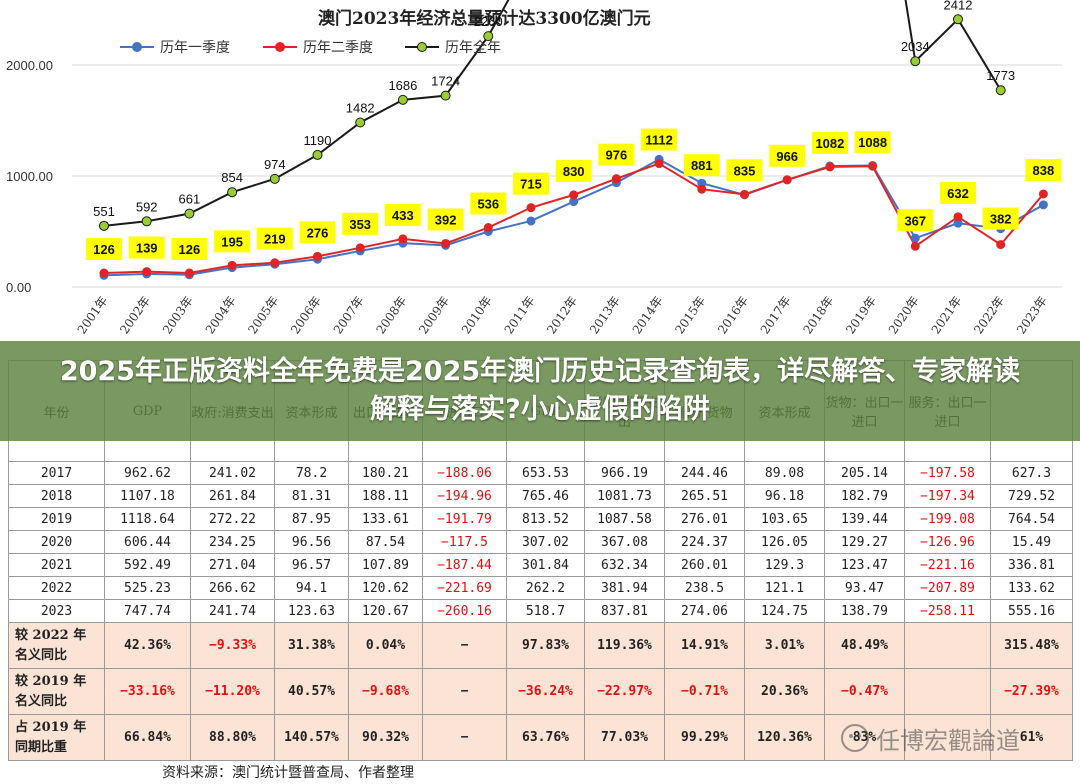 This screenshot has width=1080, height=784. Describe the element at coordinates (56, 645) in the screenshot. I see `comparison-label: 较 2022 年名义同比` at that location.